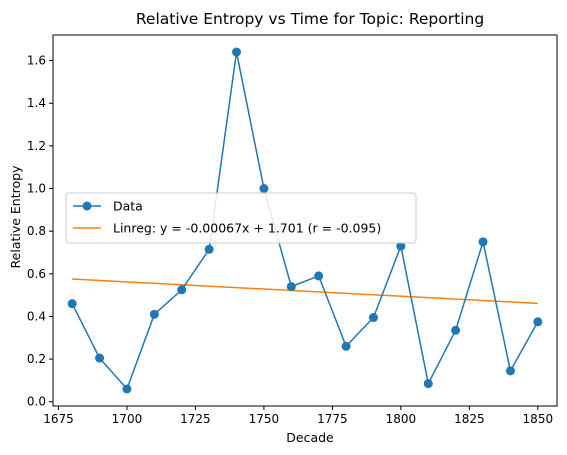  I want to click on legend-data-label: Data, so click(128, 206).